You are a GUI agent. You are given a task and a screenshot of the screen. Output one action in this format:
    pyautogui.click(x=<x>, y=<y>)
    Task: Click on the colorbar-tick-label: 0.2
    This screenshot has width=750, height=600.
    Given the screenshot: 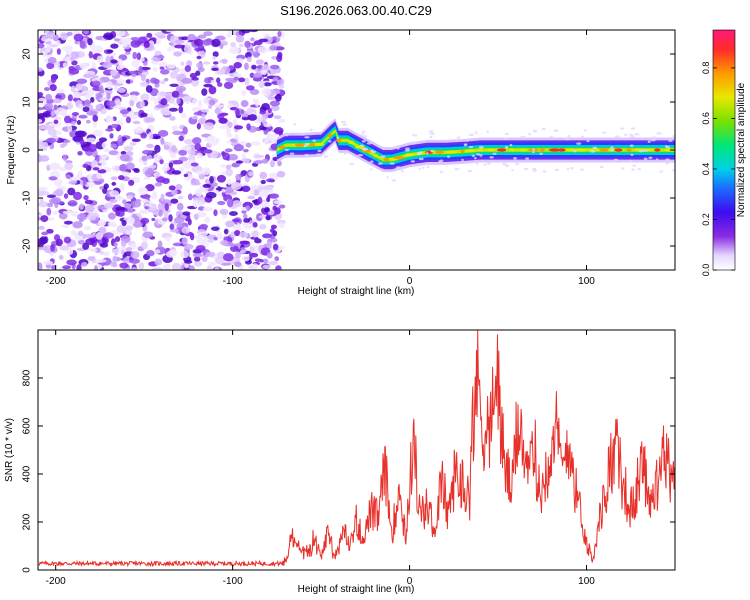 What is the action you would take?
    pyautogui.click(x=706, y=219)
    